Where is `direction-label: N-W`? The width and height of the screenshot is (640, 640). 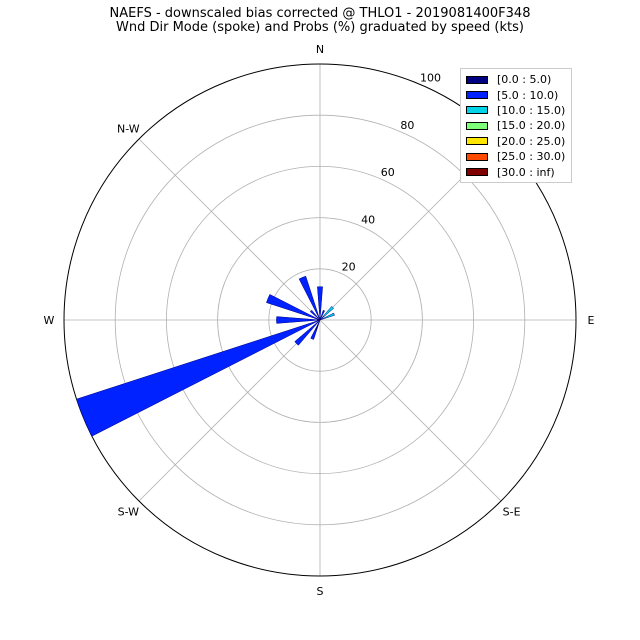
direction-label: N-W is located at coordinates (128, 128).